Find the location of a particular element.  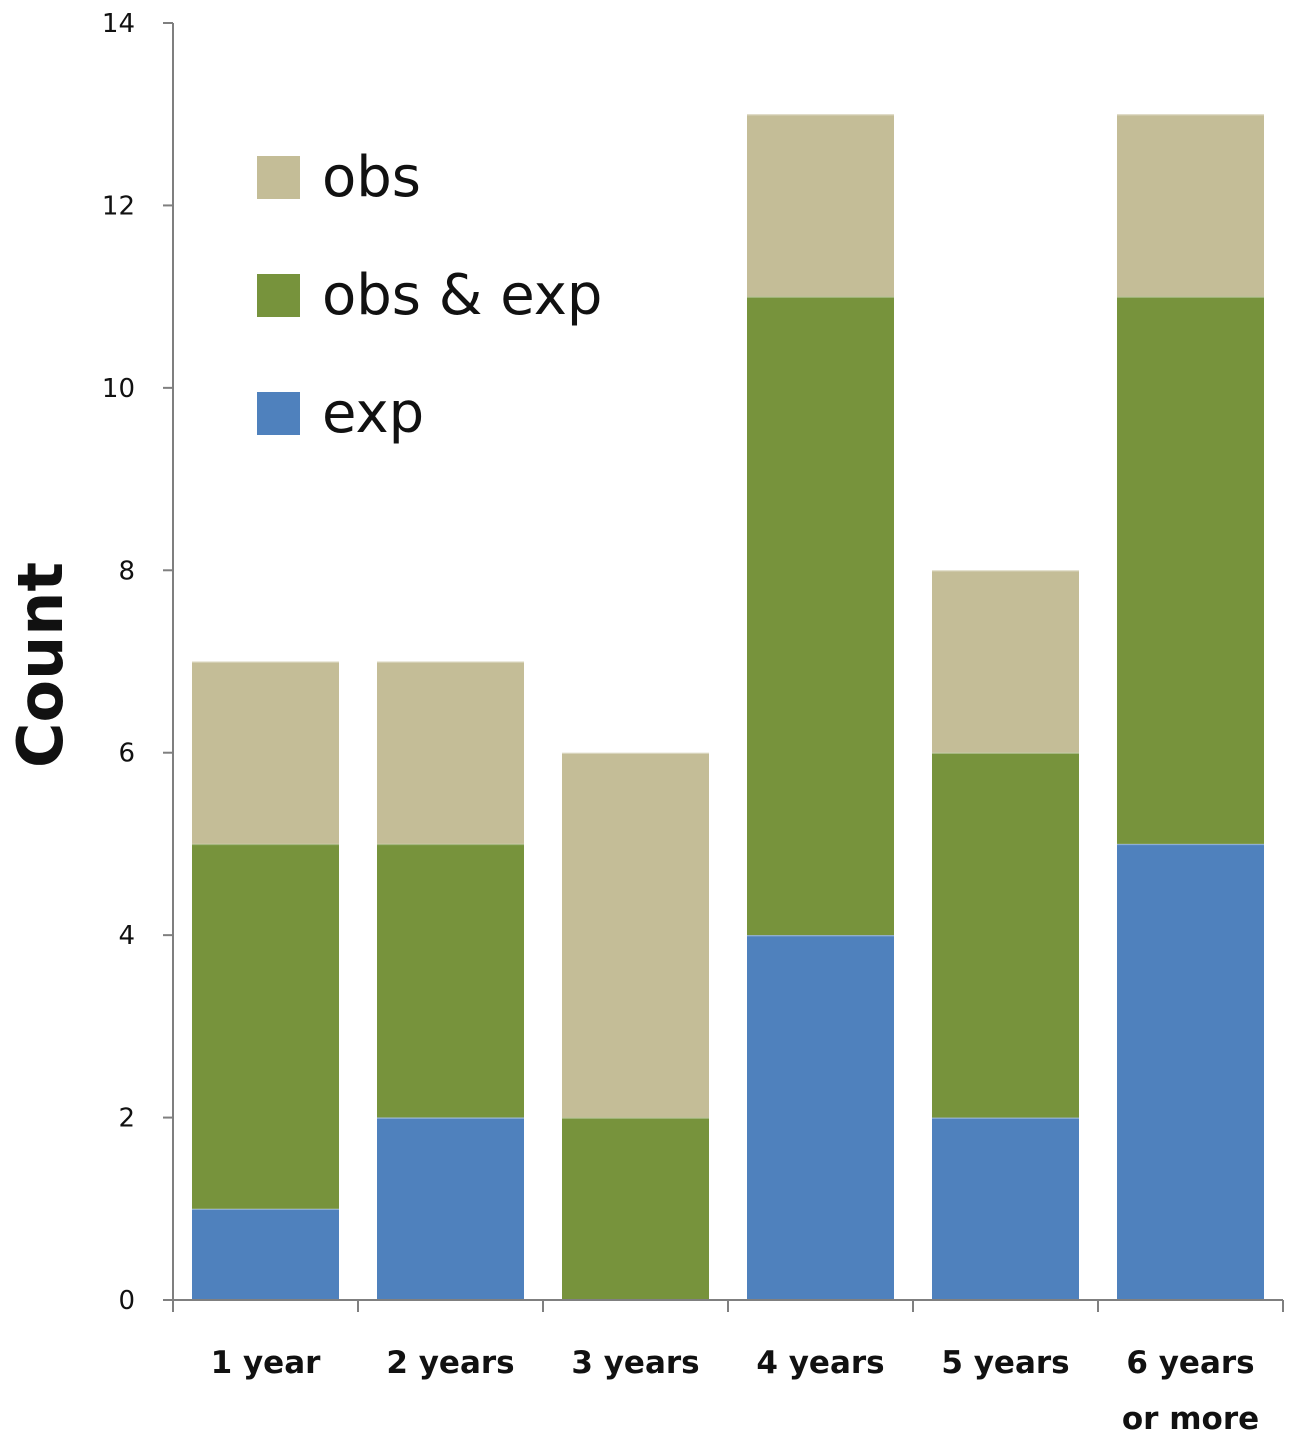

y-tick-label-2: 2 is located at coordinates (126, 1119).